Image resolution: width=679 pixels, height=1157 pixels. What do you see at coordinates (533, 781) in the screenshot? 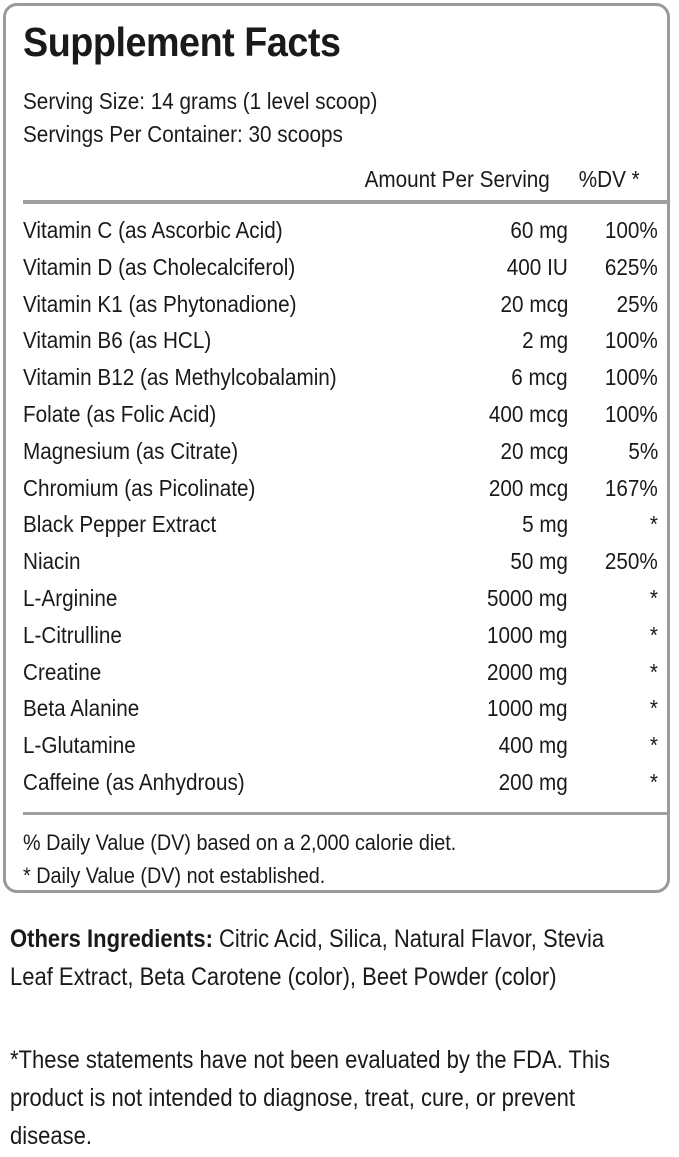
I see `nutrient-amount: 200 mg` at bounding box center [533, 781].